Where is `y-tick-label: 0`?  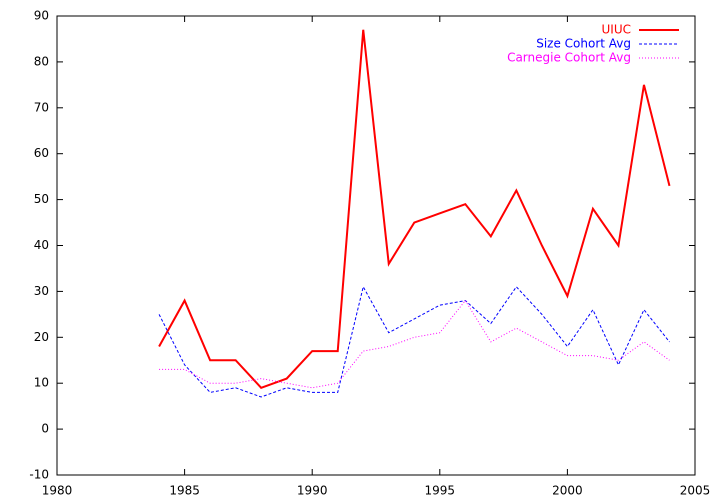 y-tick-label: 0 is located at coordinates (45, 429).